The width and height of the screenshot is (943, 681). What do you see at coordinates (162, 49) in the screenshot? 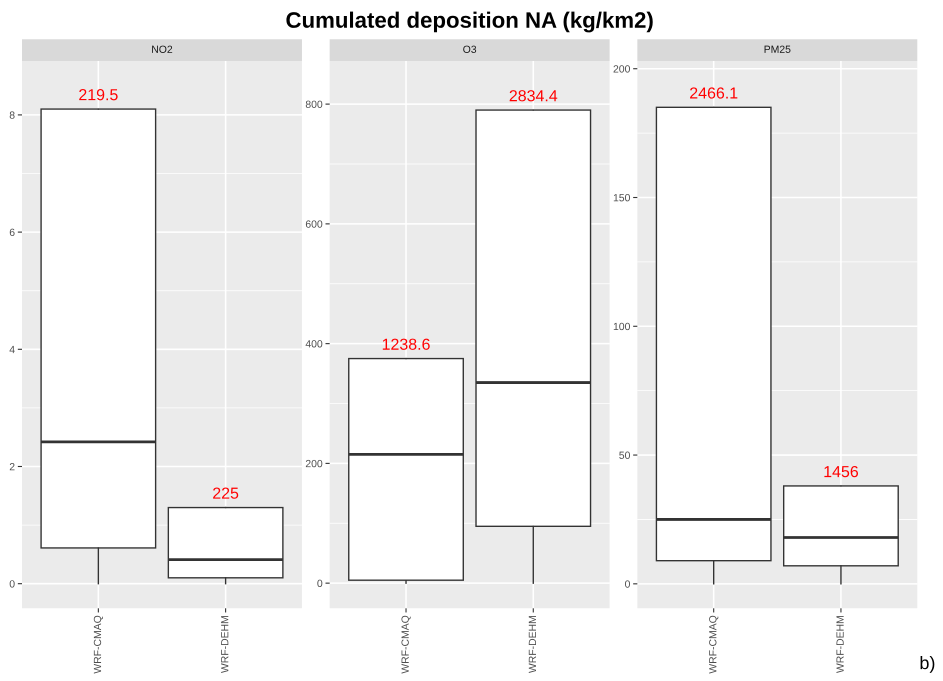
I see `chart-subtitle: NO2` at bounding box center [162, 49].